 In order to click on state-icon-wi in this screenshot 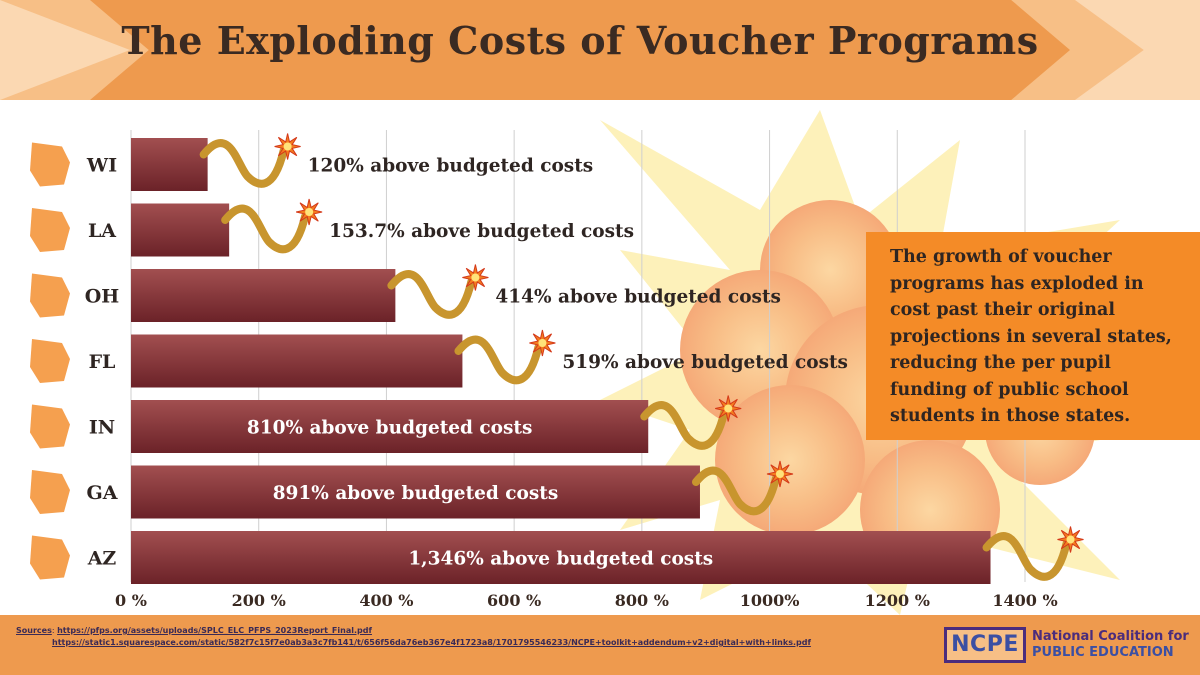, I will do `click(50, 164)`.